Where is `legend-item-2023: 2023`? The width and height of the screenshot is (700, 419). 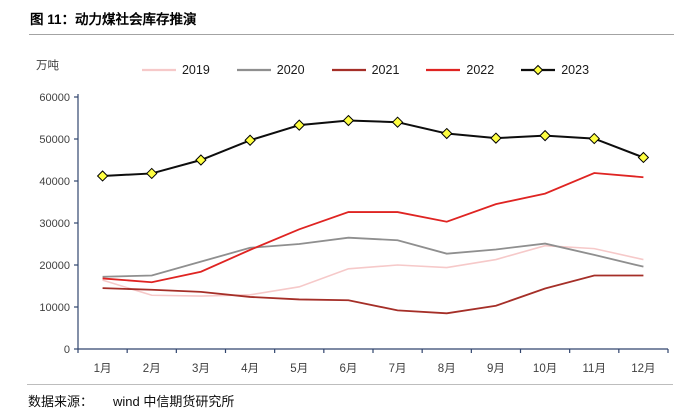 legend-item-2023: 2023 is located at coordinates (554, 70).